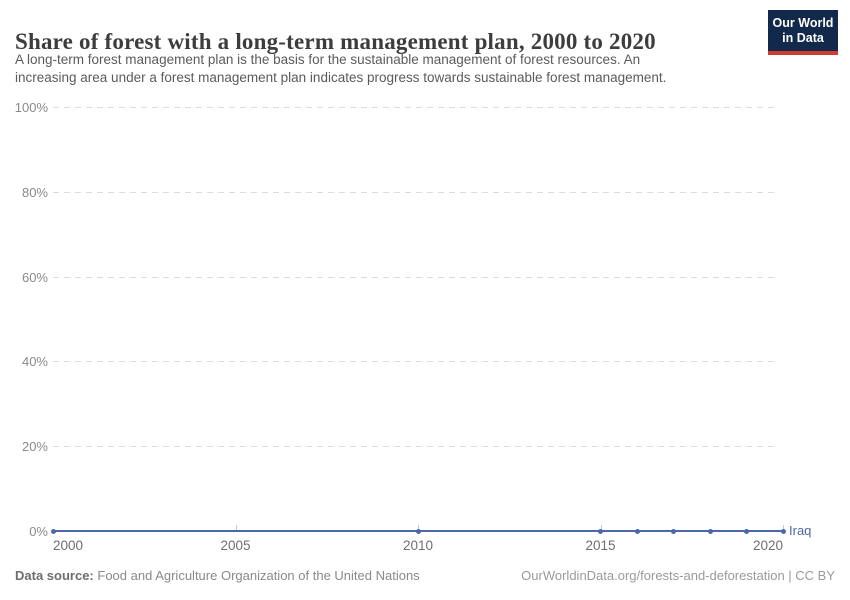 The image size is (850, 600). Describe the element at coordinates (34, 362) in the screenshot. I see `y-axis-label-40: 40%` at that location.